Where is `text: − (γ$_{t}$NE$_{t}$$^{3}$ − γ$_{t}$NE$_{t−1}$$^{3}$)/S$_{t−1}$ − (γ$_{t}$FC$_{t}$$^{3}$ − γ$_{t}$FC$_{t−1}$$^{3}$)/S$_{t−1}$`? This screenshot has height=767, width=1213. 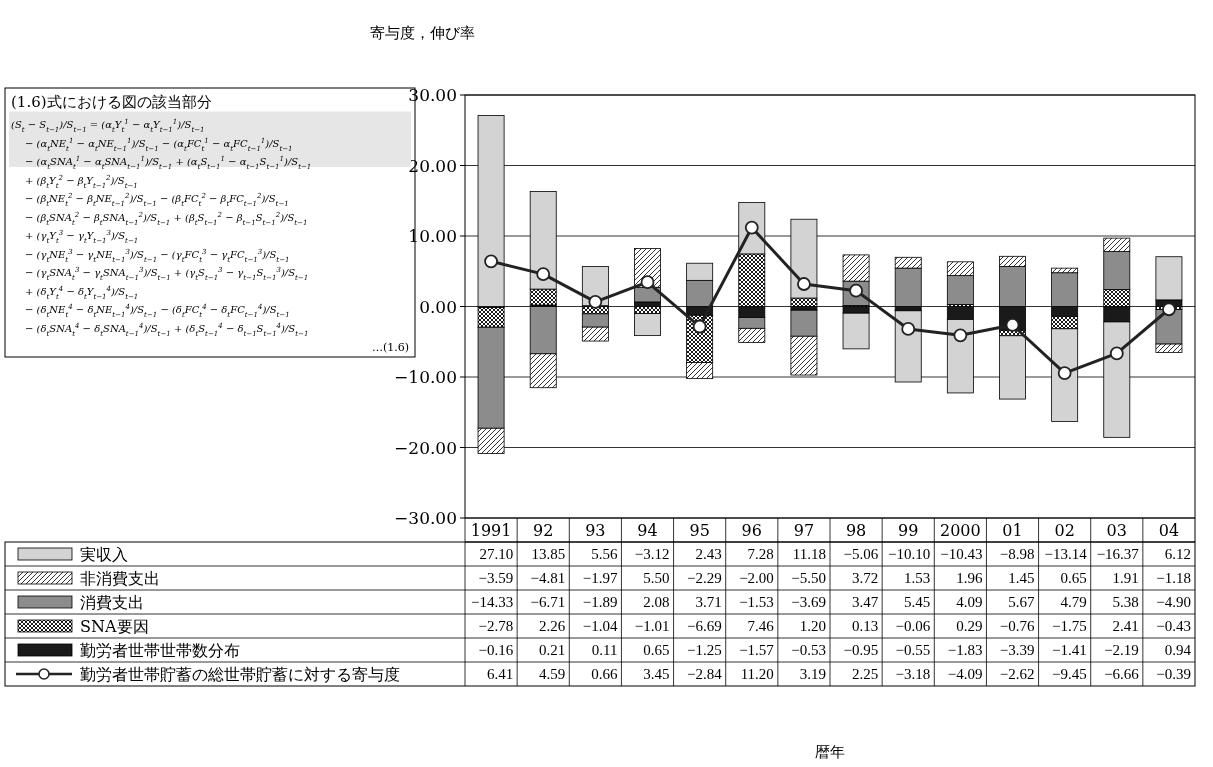 text: − (γ$_{t}$NE$_{t}$$^{3}$ − γ$_{t}$NE$_{t−1}$$^{3}$)/S$_{t−1}$ − (γ$_{t}$FC$_{t}$$^{3}$ − γ$_{t}$FC$_{t−1}$$^{3}$)/S$_{t−1}$ is located at coordinates (157, 255).